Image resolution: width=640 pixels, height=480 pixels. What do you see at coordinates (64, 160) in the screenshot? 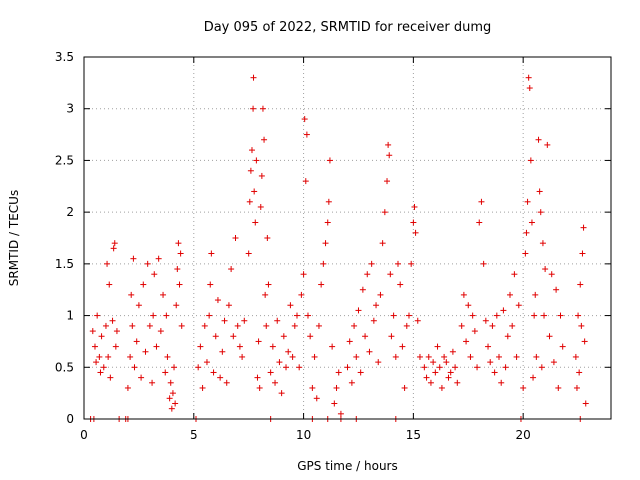
I see `y-tick-label: 2.5` at bounding box center [64, 160].